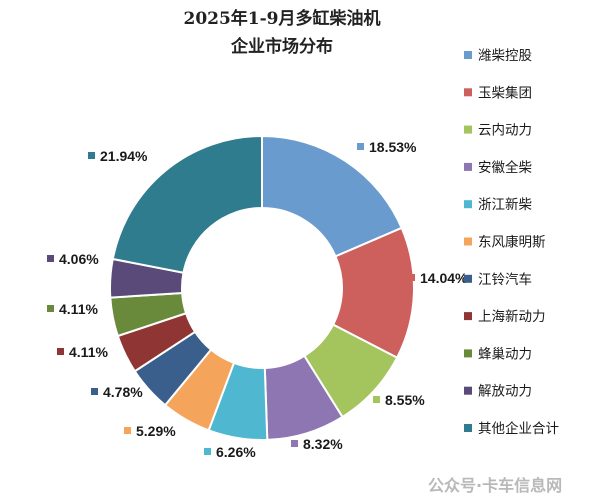 This screenshot has width=600, height=501. Describe the element at coordinates (505, 279) in the screenshot. I see `legend-label: 江铃汽车` at that location.